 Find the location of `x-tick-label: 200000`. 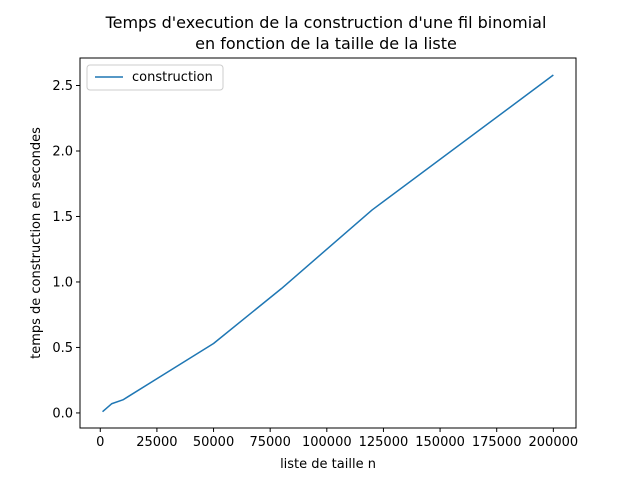

x-tick-label: 200000 is located at coordinates (554, 442).